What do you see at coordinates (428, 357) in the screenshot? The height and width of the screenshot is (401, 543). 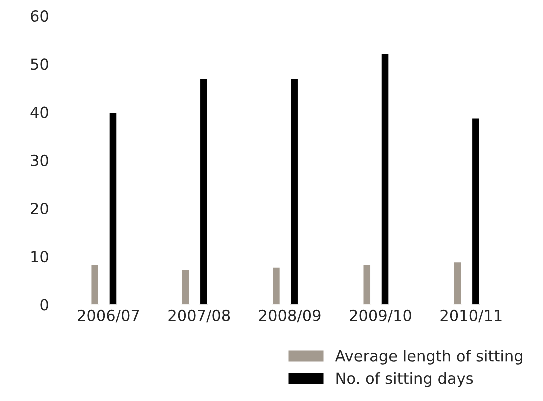 I see `legend-label: Average length of sitting` at bounding box center [428, 357].